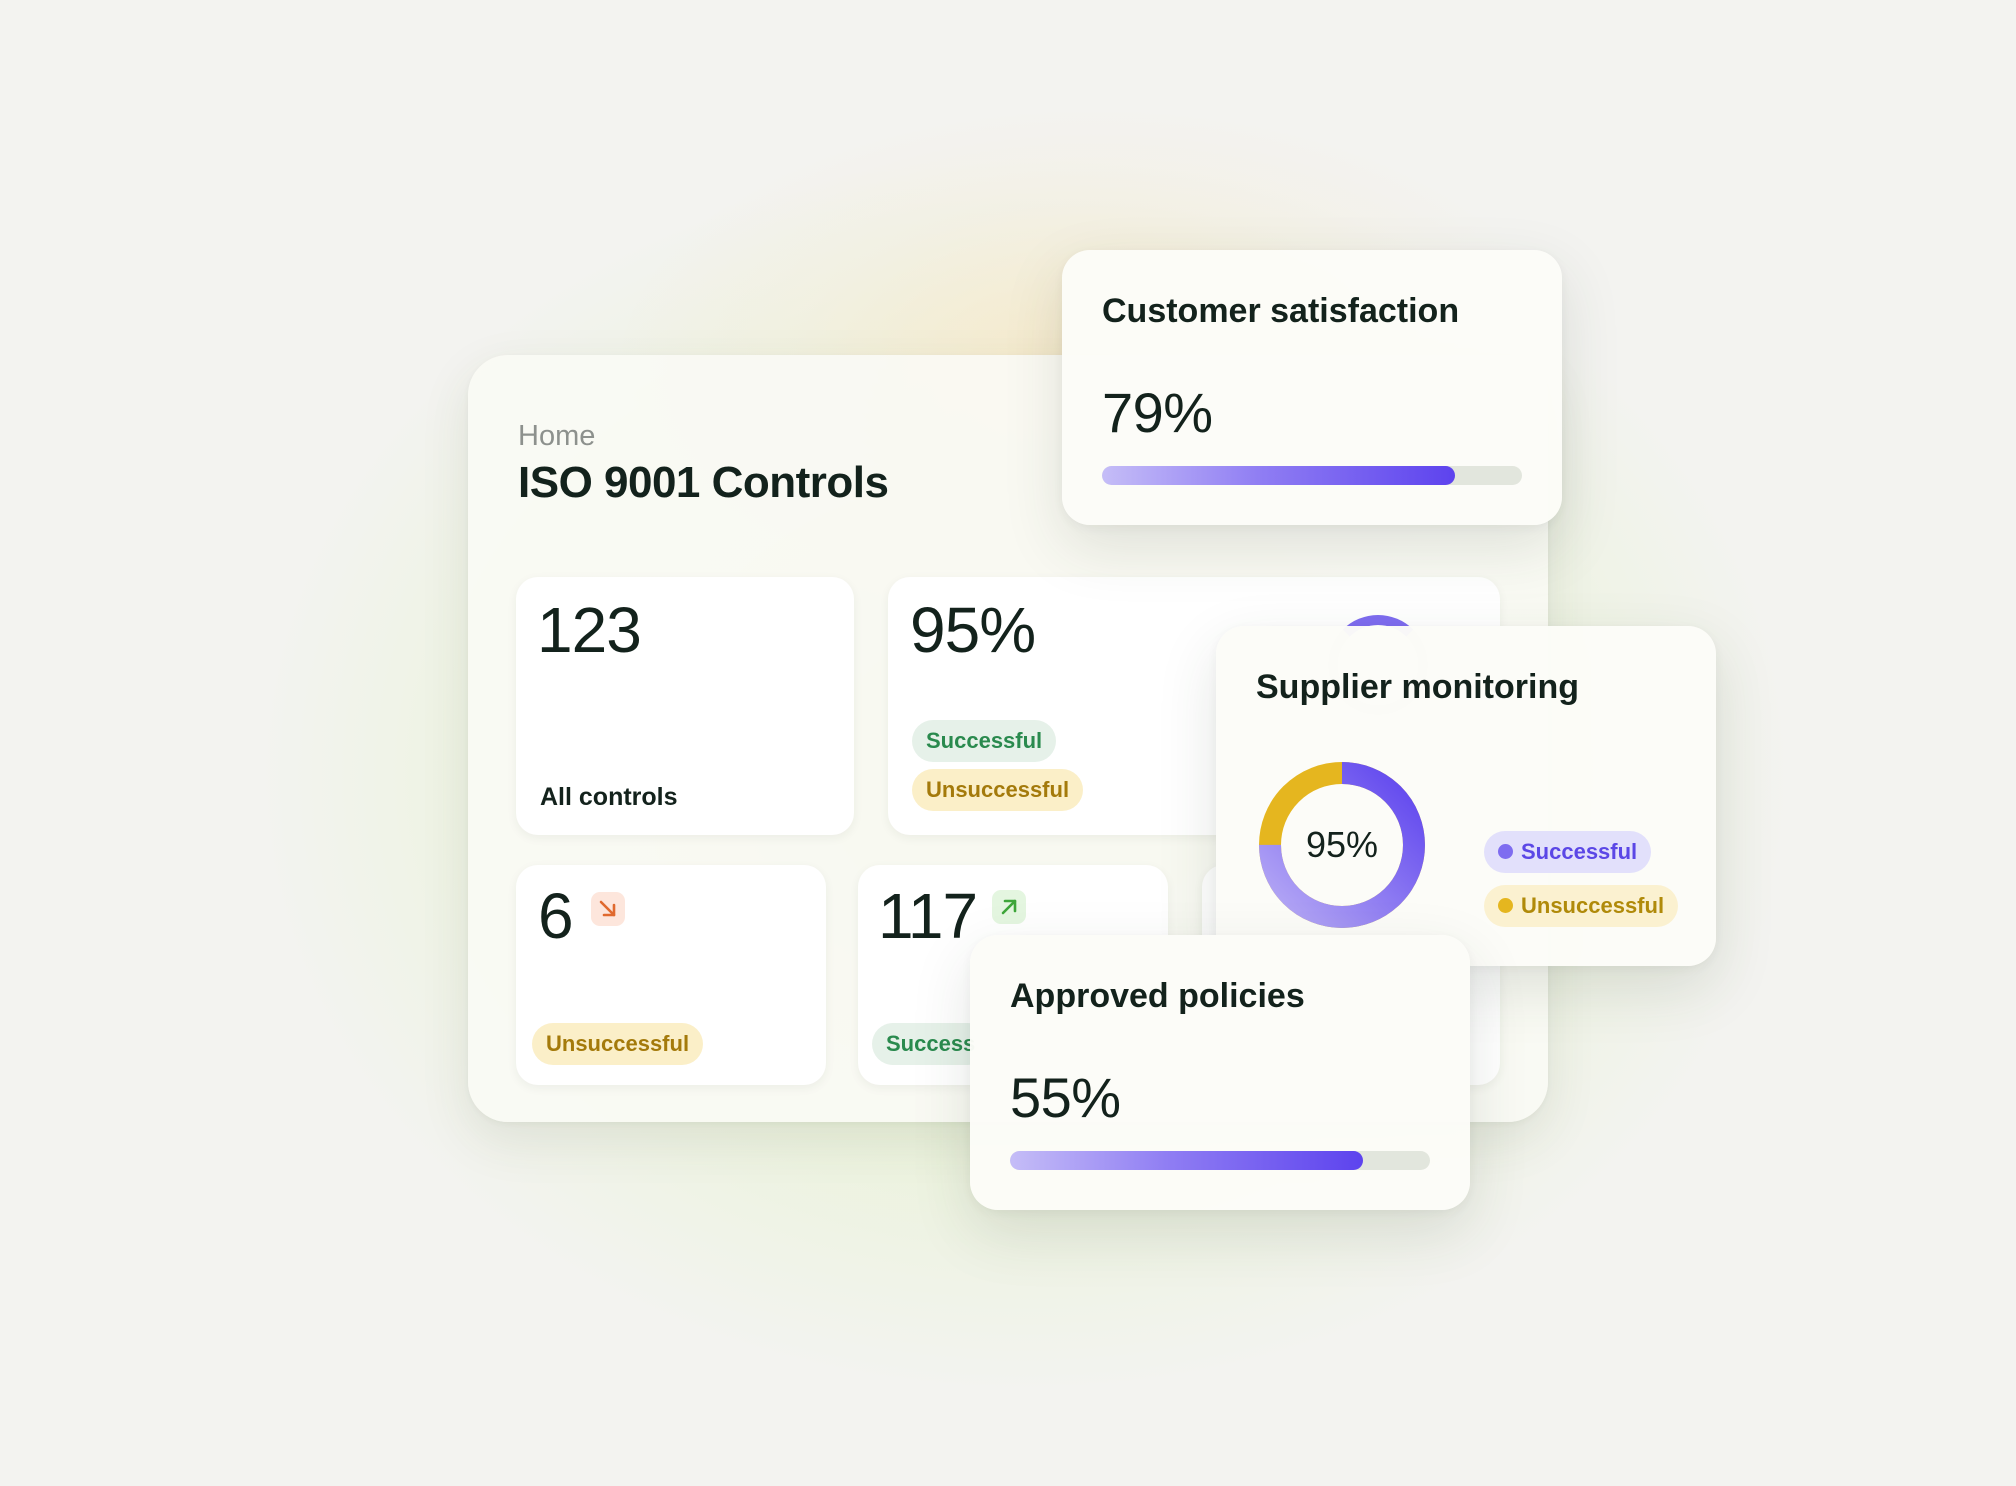 Image resolution: width=2016 pixels, height=1486 pixels. I want to click on supplier-donut-chart: 95%, so click(1342, 845).